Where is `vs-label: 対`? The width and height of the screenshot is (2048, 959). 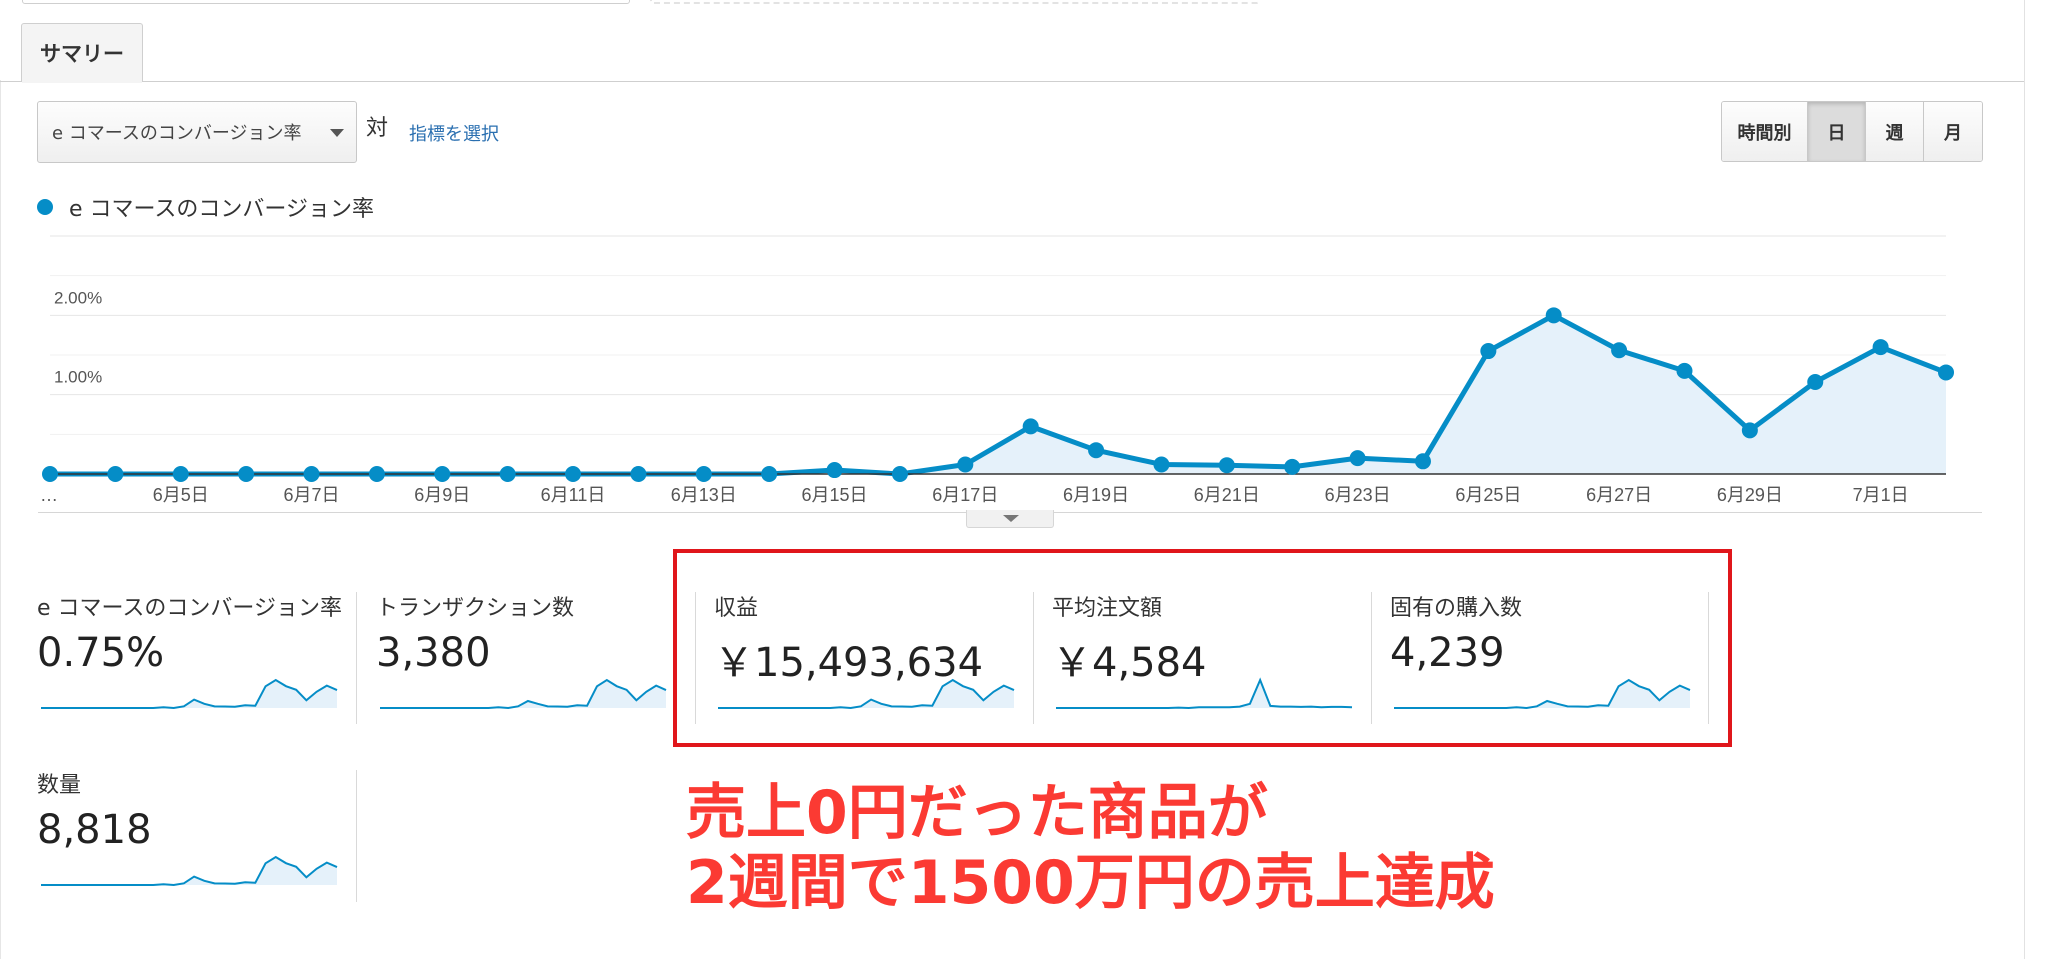 vs-label: 対 is located at coordinates (377, 128).